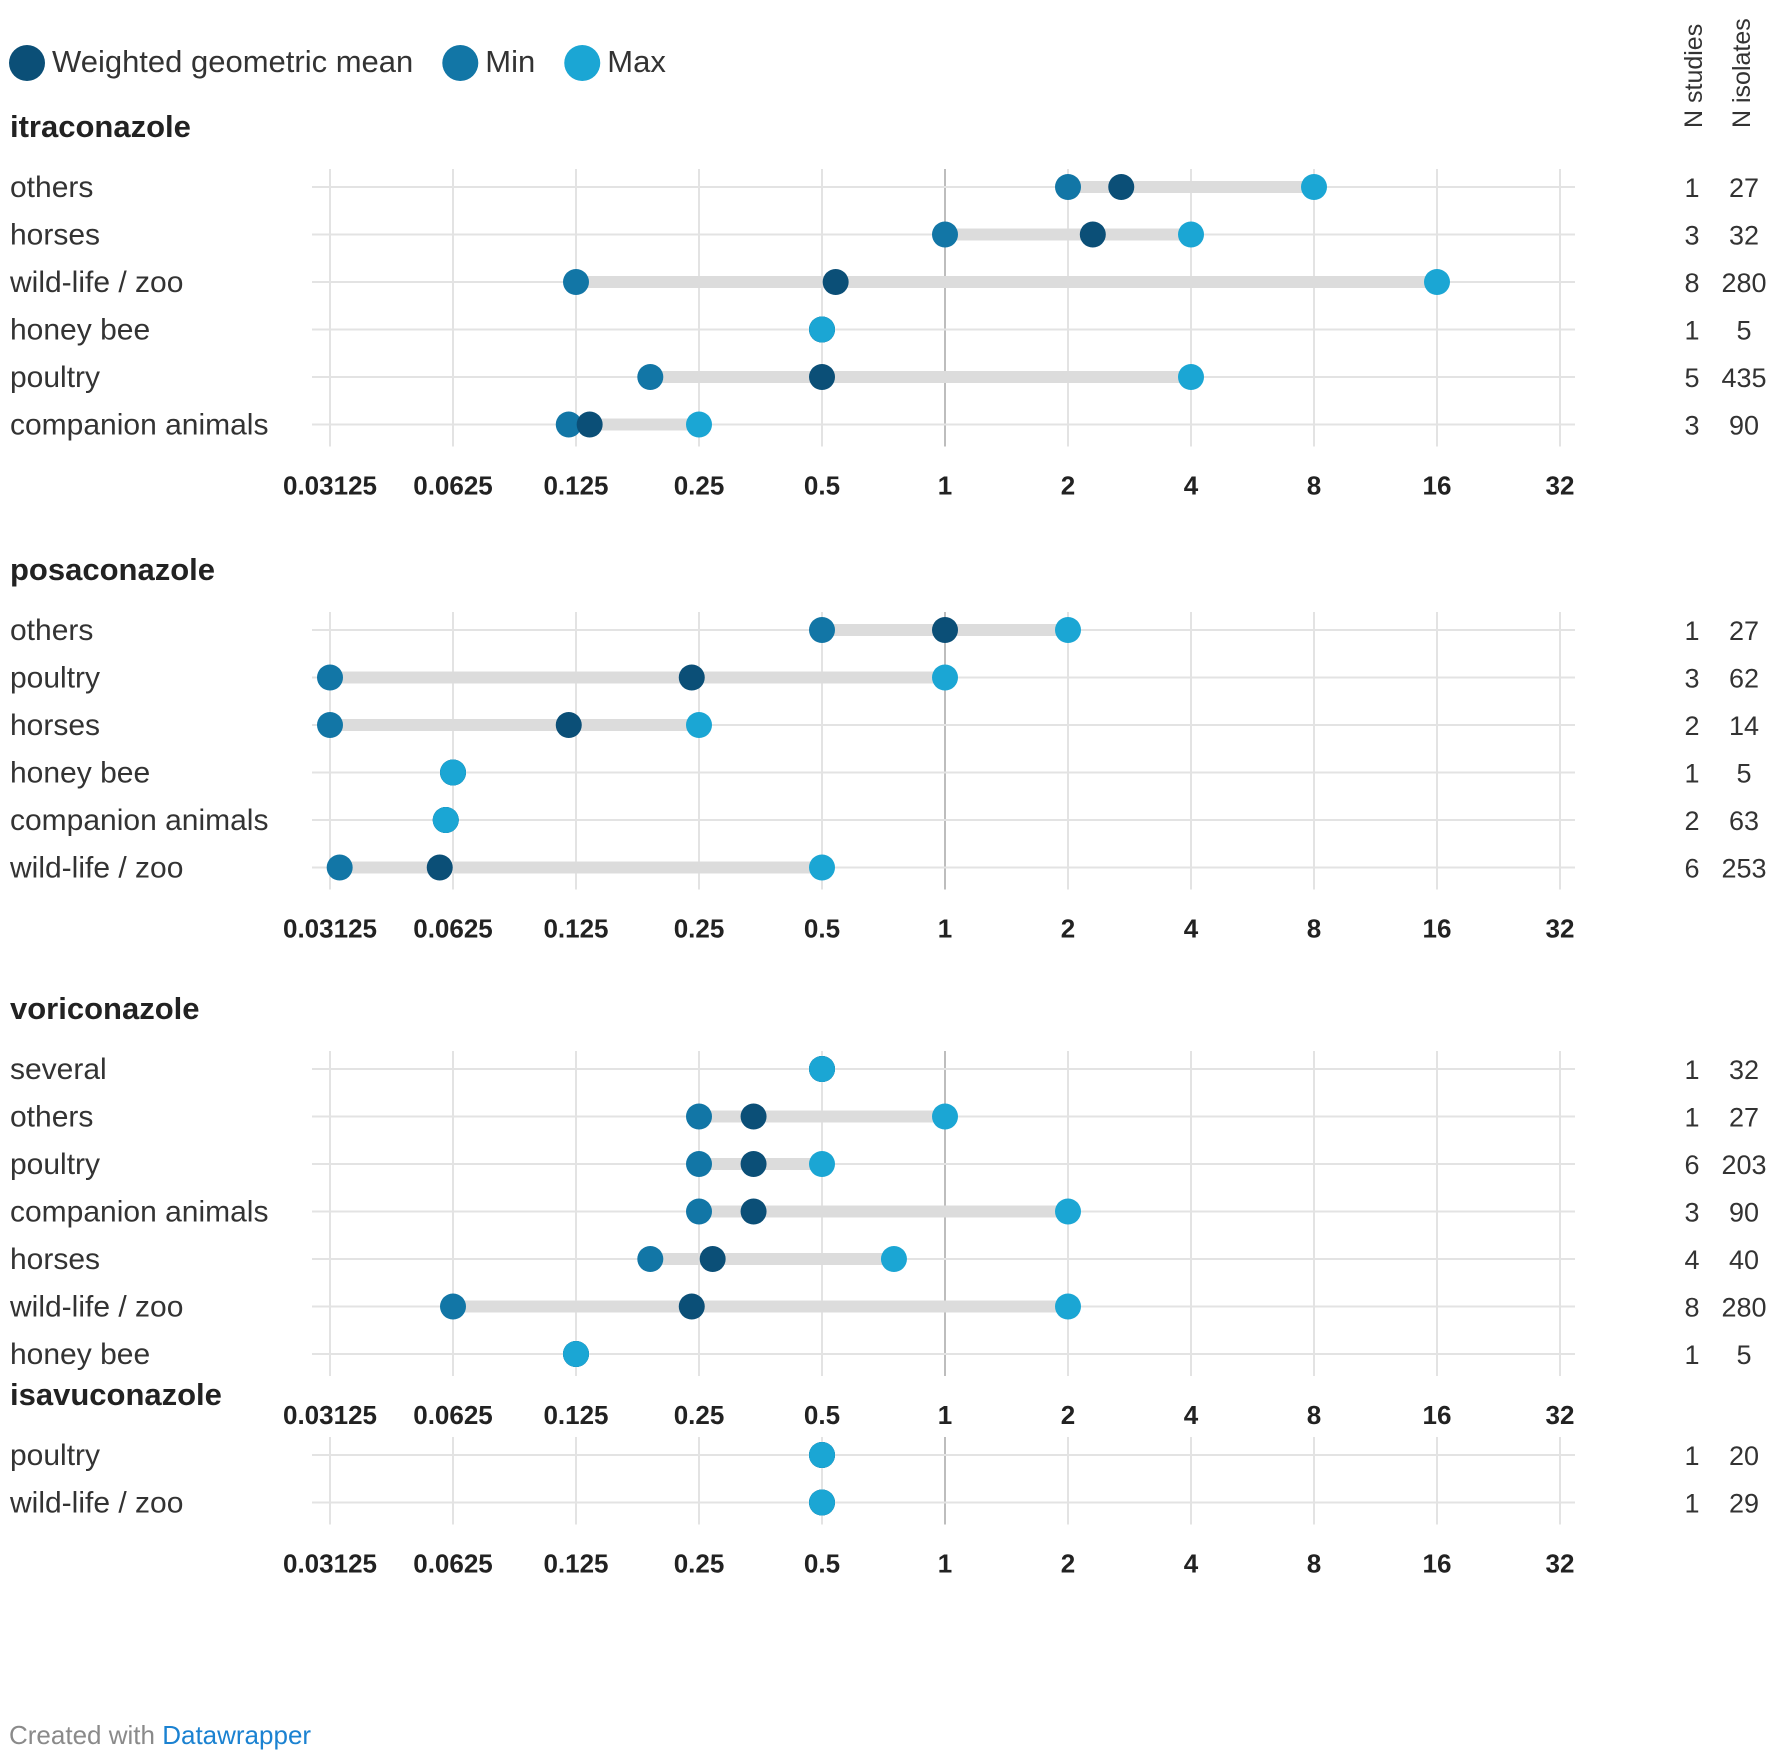  What do you see at coordinates (822, 1069) in the screenshot?
I see `max-point-several` at bounding box center [822, 1069].